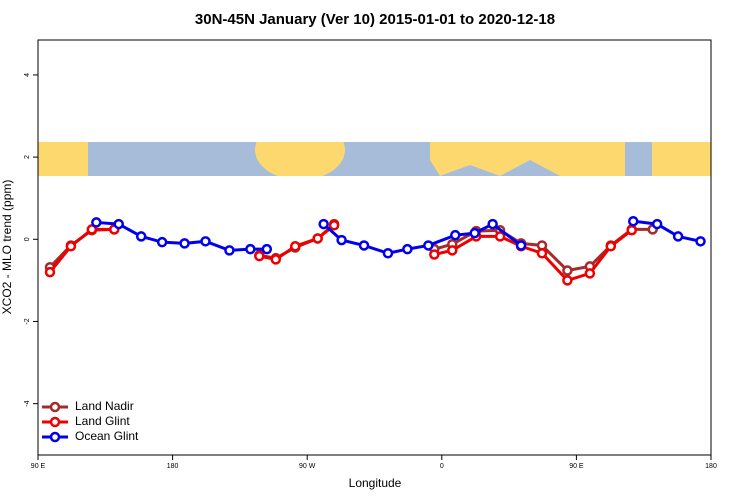 The height and width of the screenshot is (500, 750). What do you see at coordinates (107, 436) in the screenshot?
I see `legend-label: Ocean Glint` at bounding box center [107, 436].